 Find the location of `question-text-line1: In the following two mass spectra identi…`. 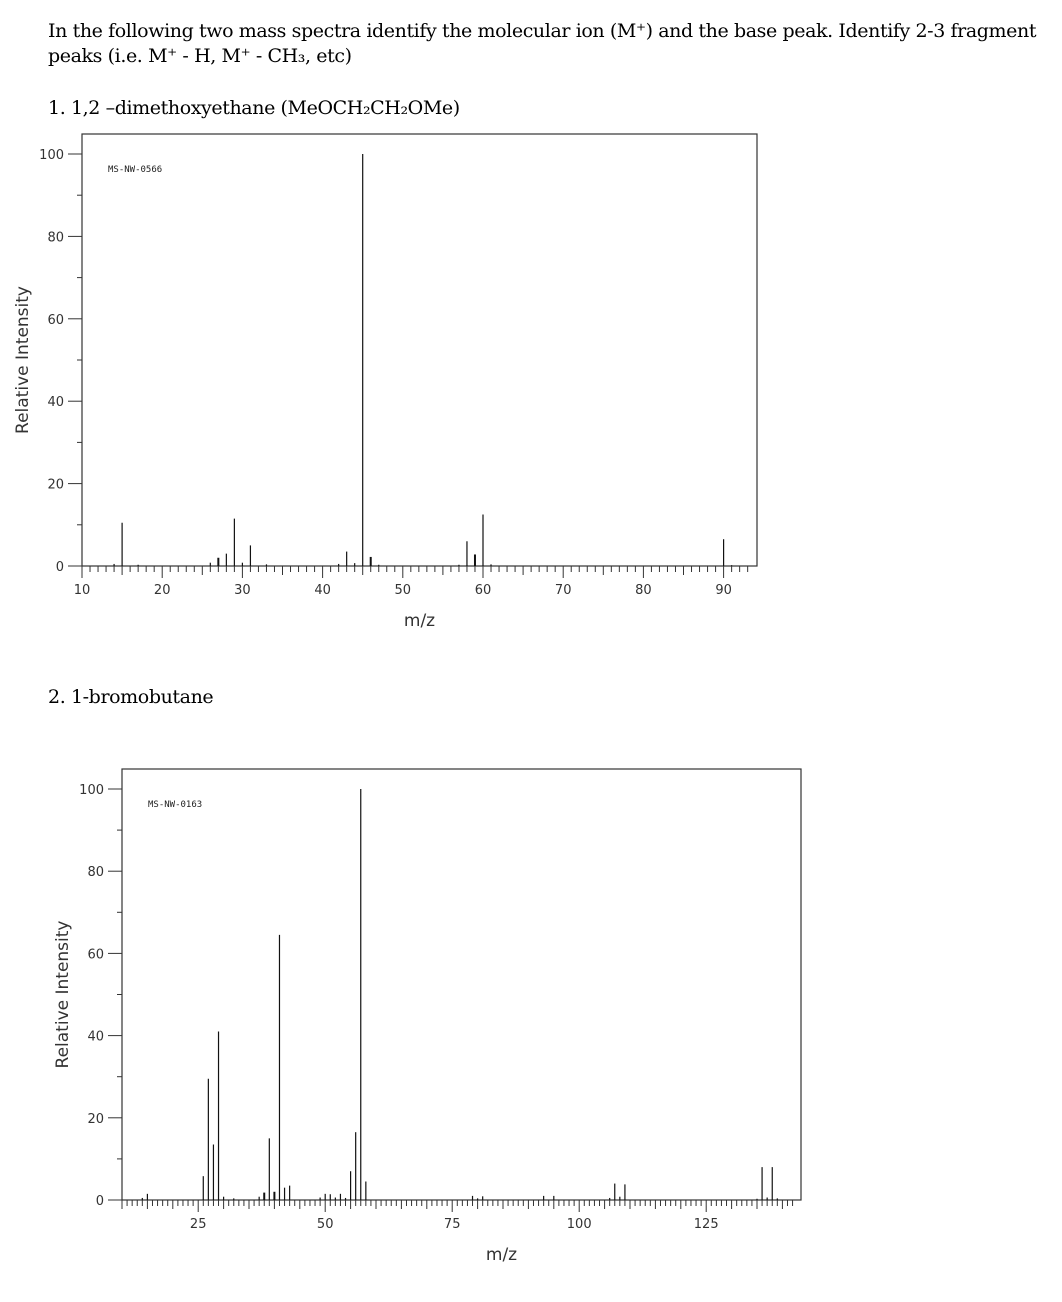

question-text-line1: In the following two mass spectra identi… is located at coordinates (542, 31).